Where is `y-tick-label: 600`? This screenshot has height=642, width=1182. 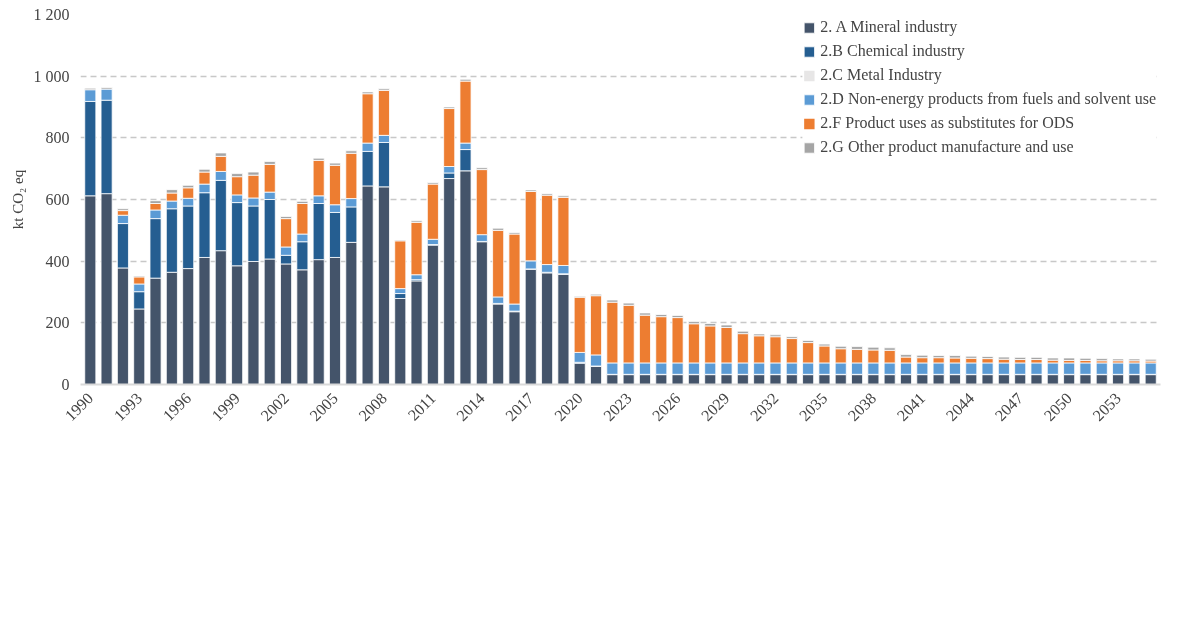
y-tick-label: 600 is located at coordinates (57, 199).